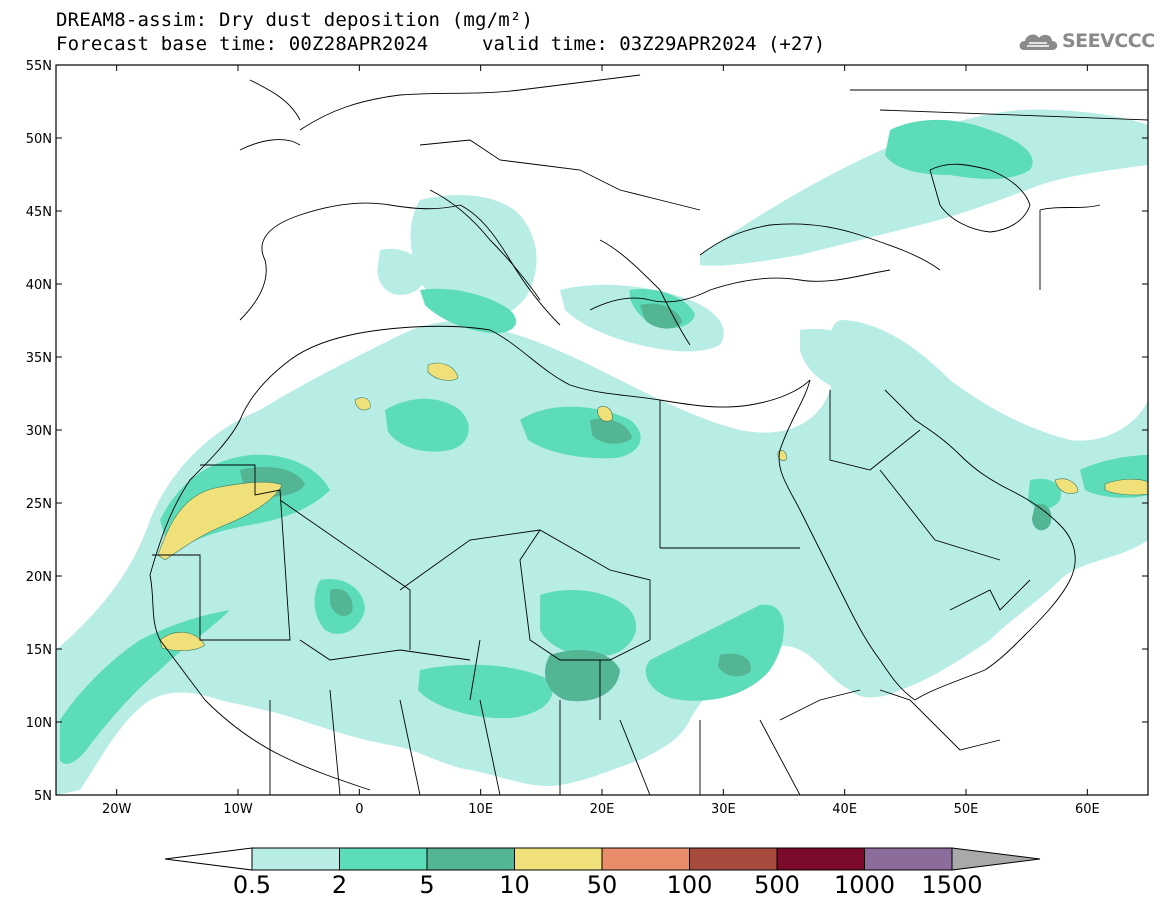  Describe the element at coordinates (117, 809) in the screenshot. I see `lon-tick-label: 20W` at that location.